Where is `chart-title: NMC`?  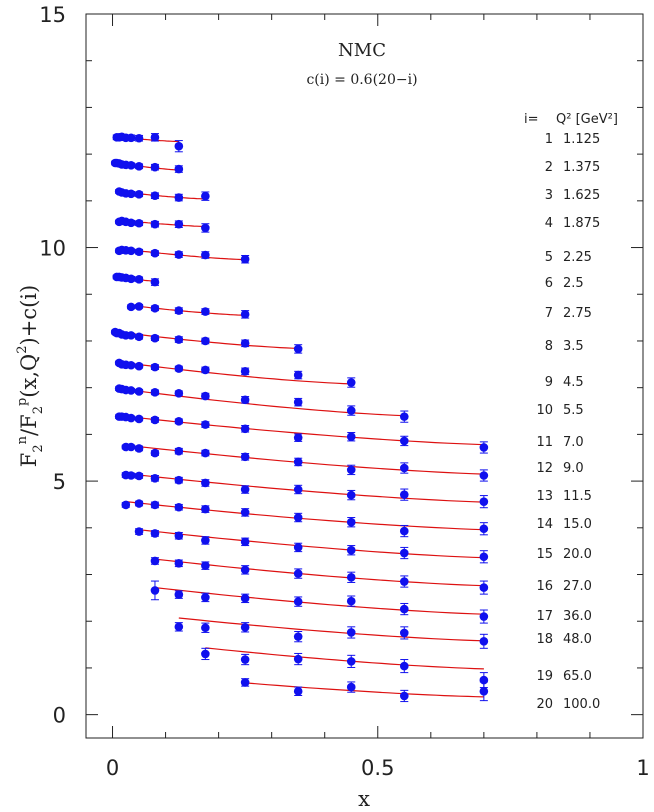
chart-title: NMC is located at coordinates (362, 50).